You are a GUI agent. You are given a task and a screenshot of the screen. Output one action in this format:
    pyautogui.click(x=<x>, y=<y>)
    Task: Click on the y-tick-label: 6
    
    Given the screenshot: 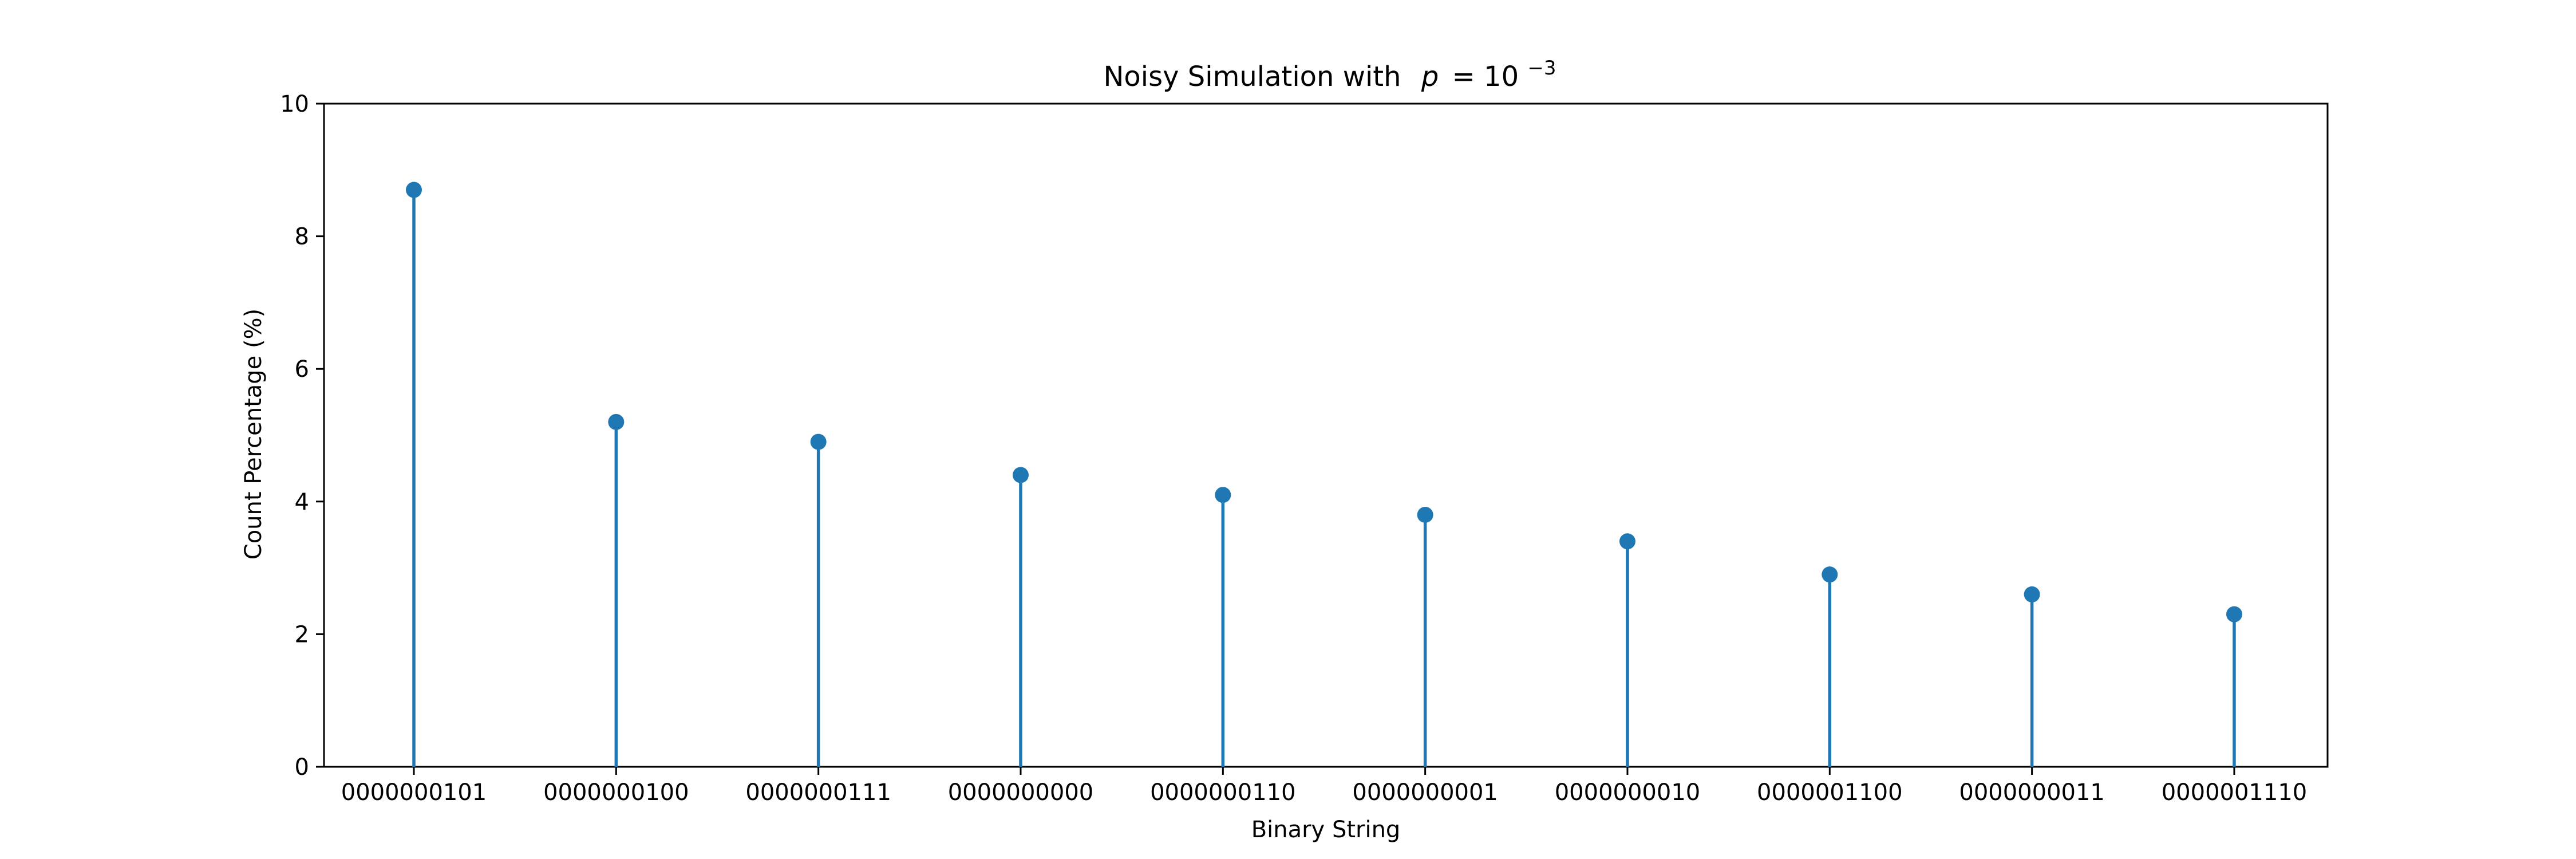 What is the action you would take?
    pyautogui.click(x=302, y=370)
    